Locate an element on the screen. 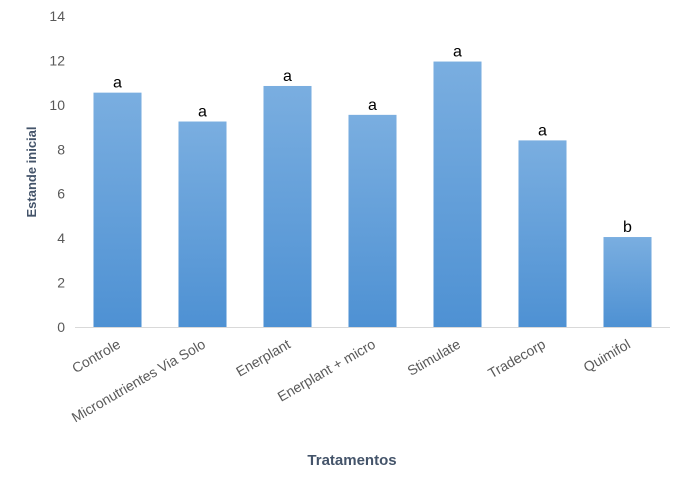  x-axis-title: Tratamentos is located at coordinates (351, 460).